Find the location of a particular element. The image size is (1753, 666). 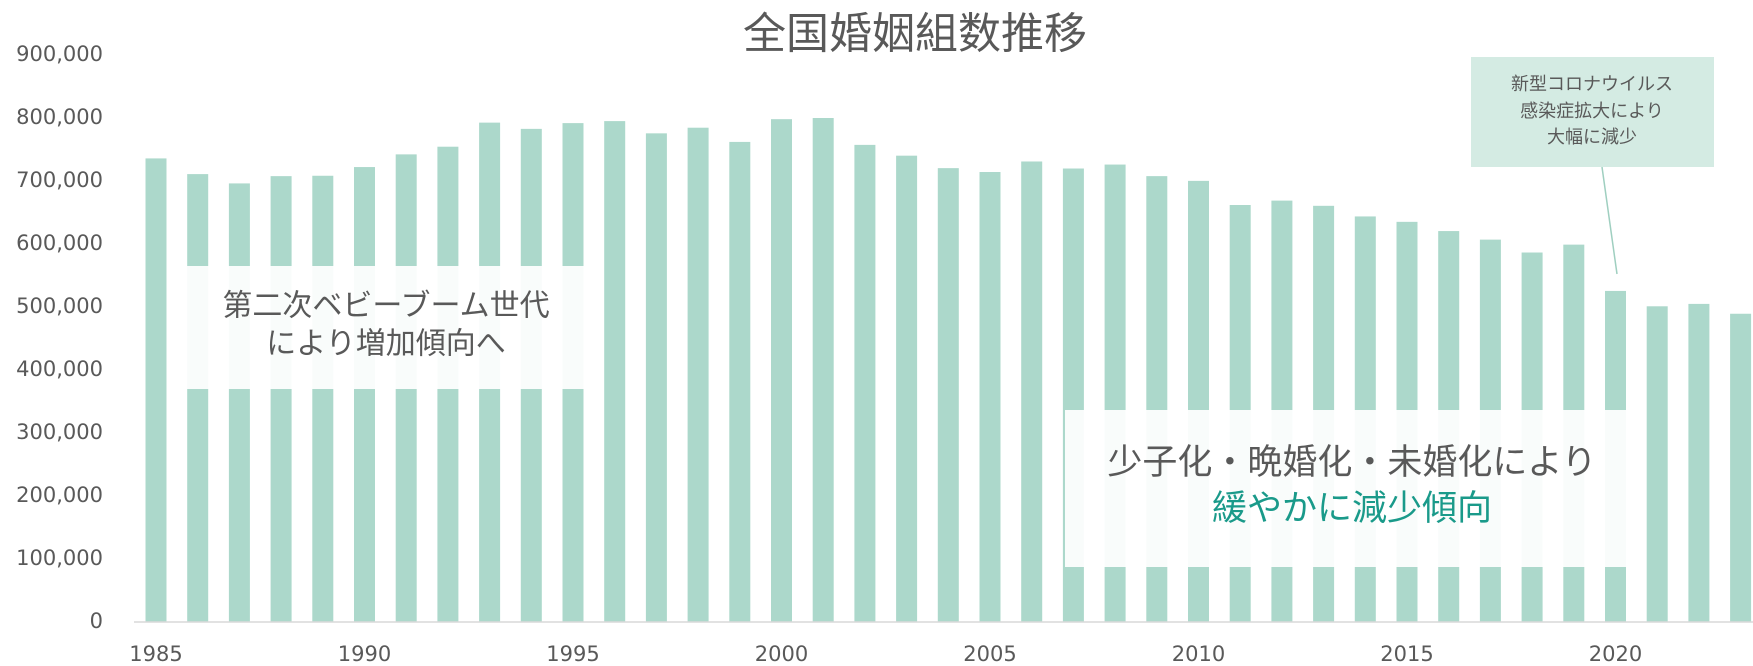

y-tick-label: 800,000 is located at coordinates (59, 117).